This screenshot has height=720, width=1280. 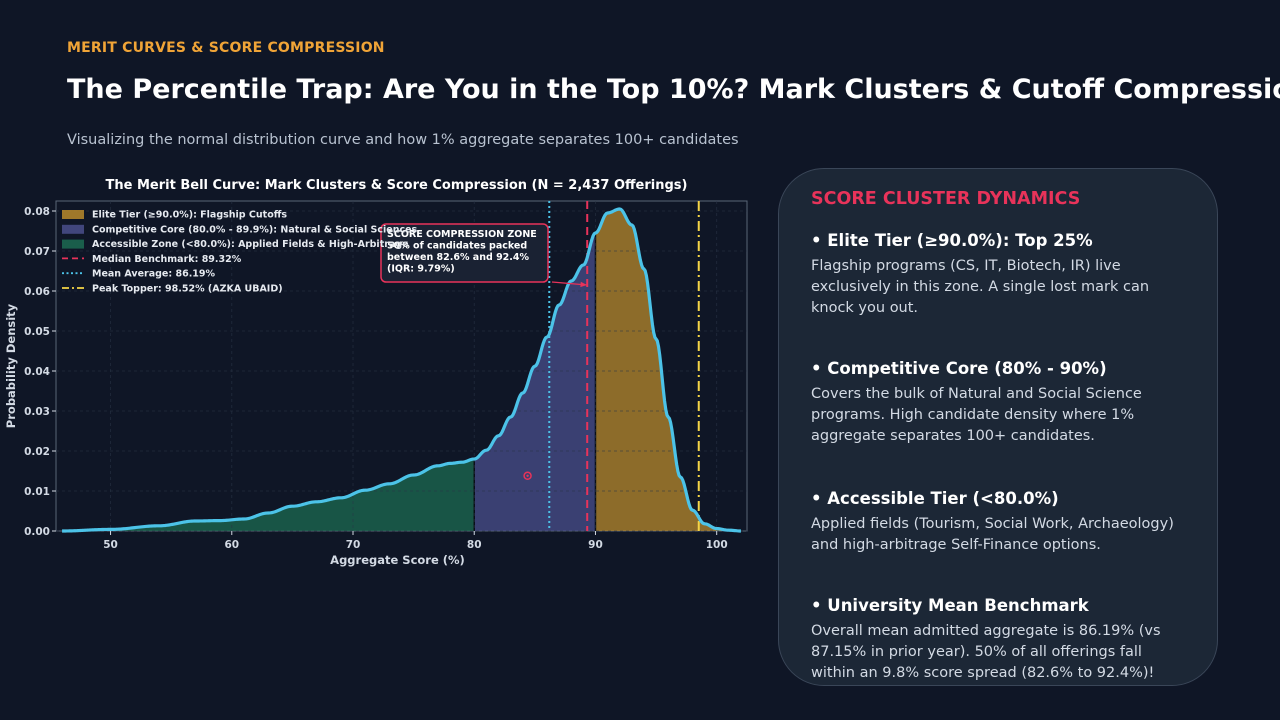 I want to click on marker-point, so click(x=527, y=476).